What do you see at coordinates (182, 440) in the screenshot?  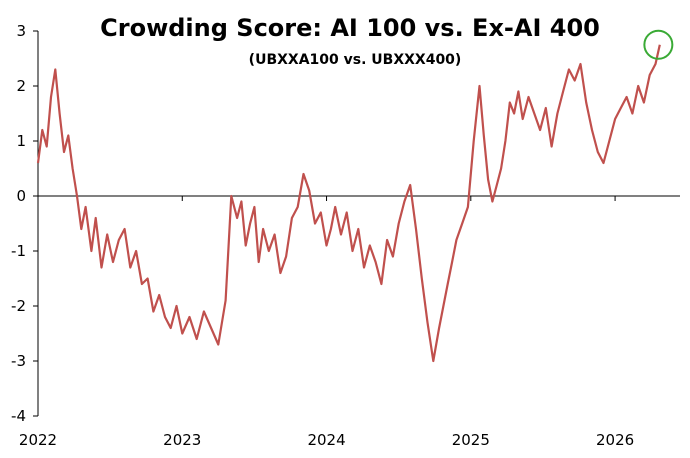 I see `x-tick-label: 2023` at bounding box center [182, 440].